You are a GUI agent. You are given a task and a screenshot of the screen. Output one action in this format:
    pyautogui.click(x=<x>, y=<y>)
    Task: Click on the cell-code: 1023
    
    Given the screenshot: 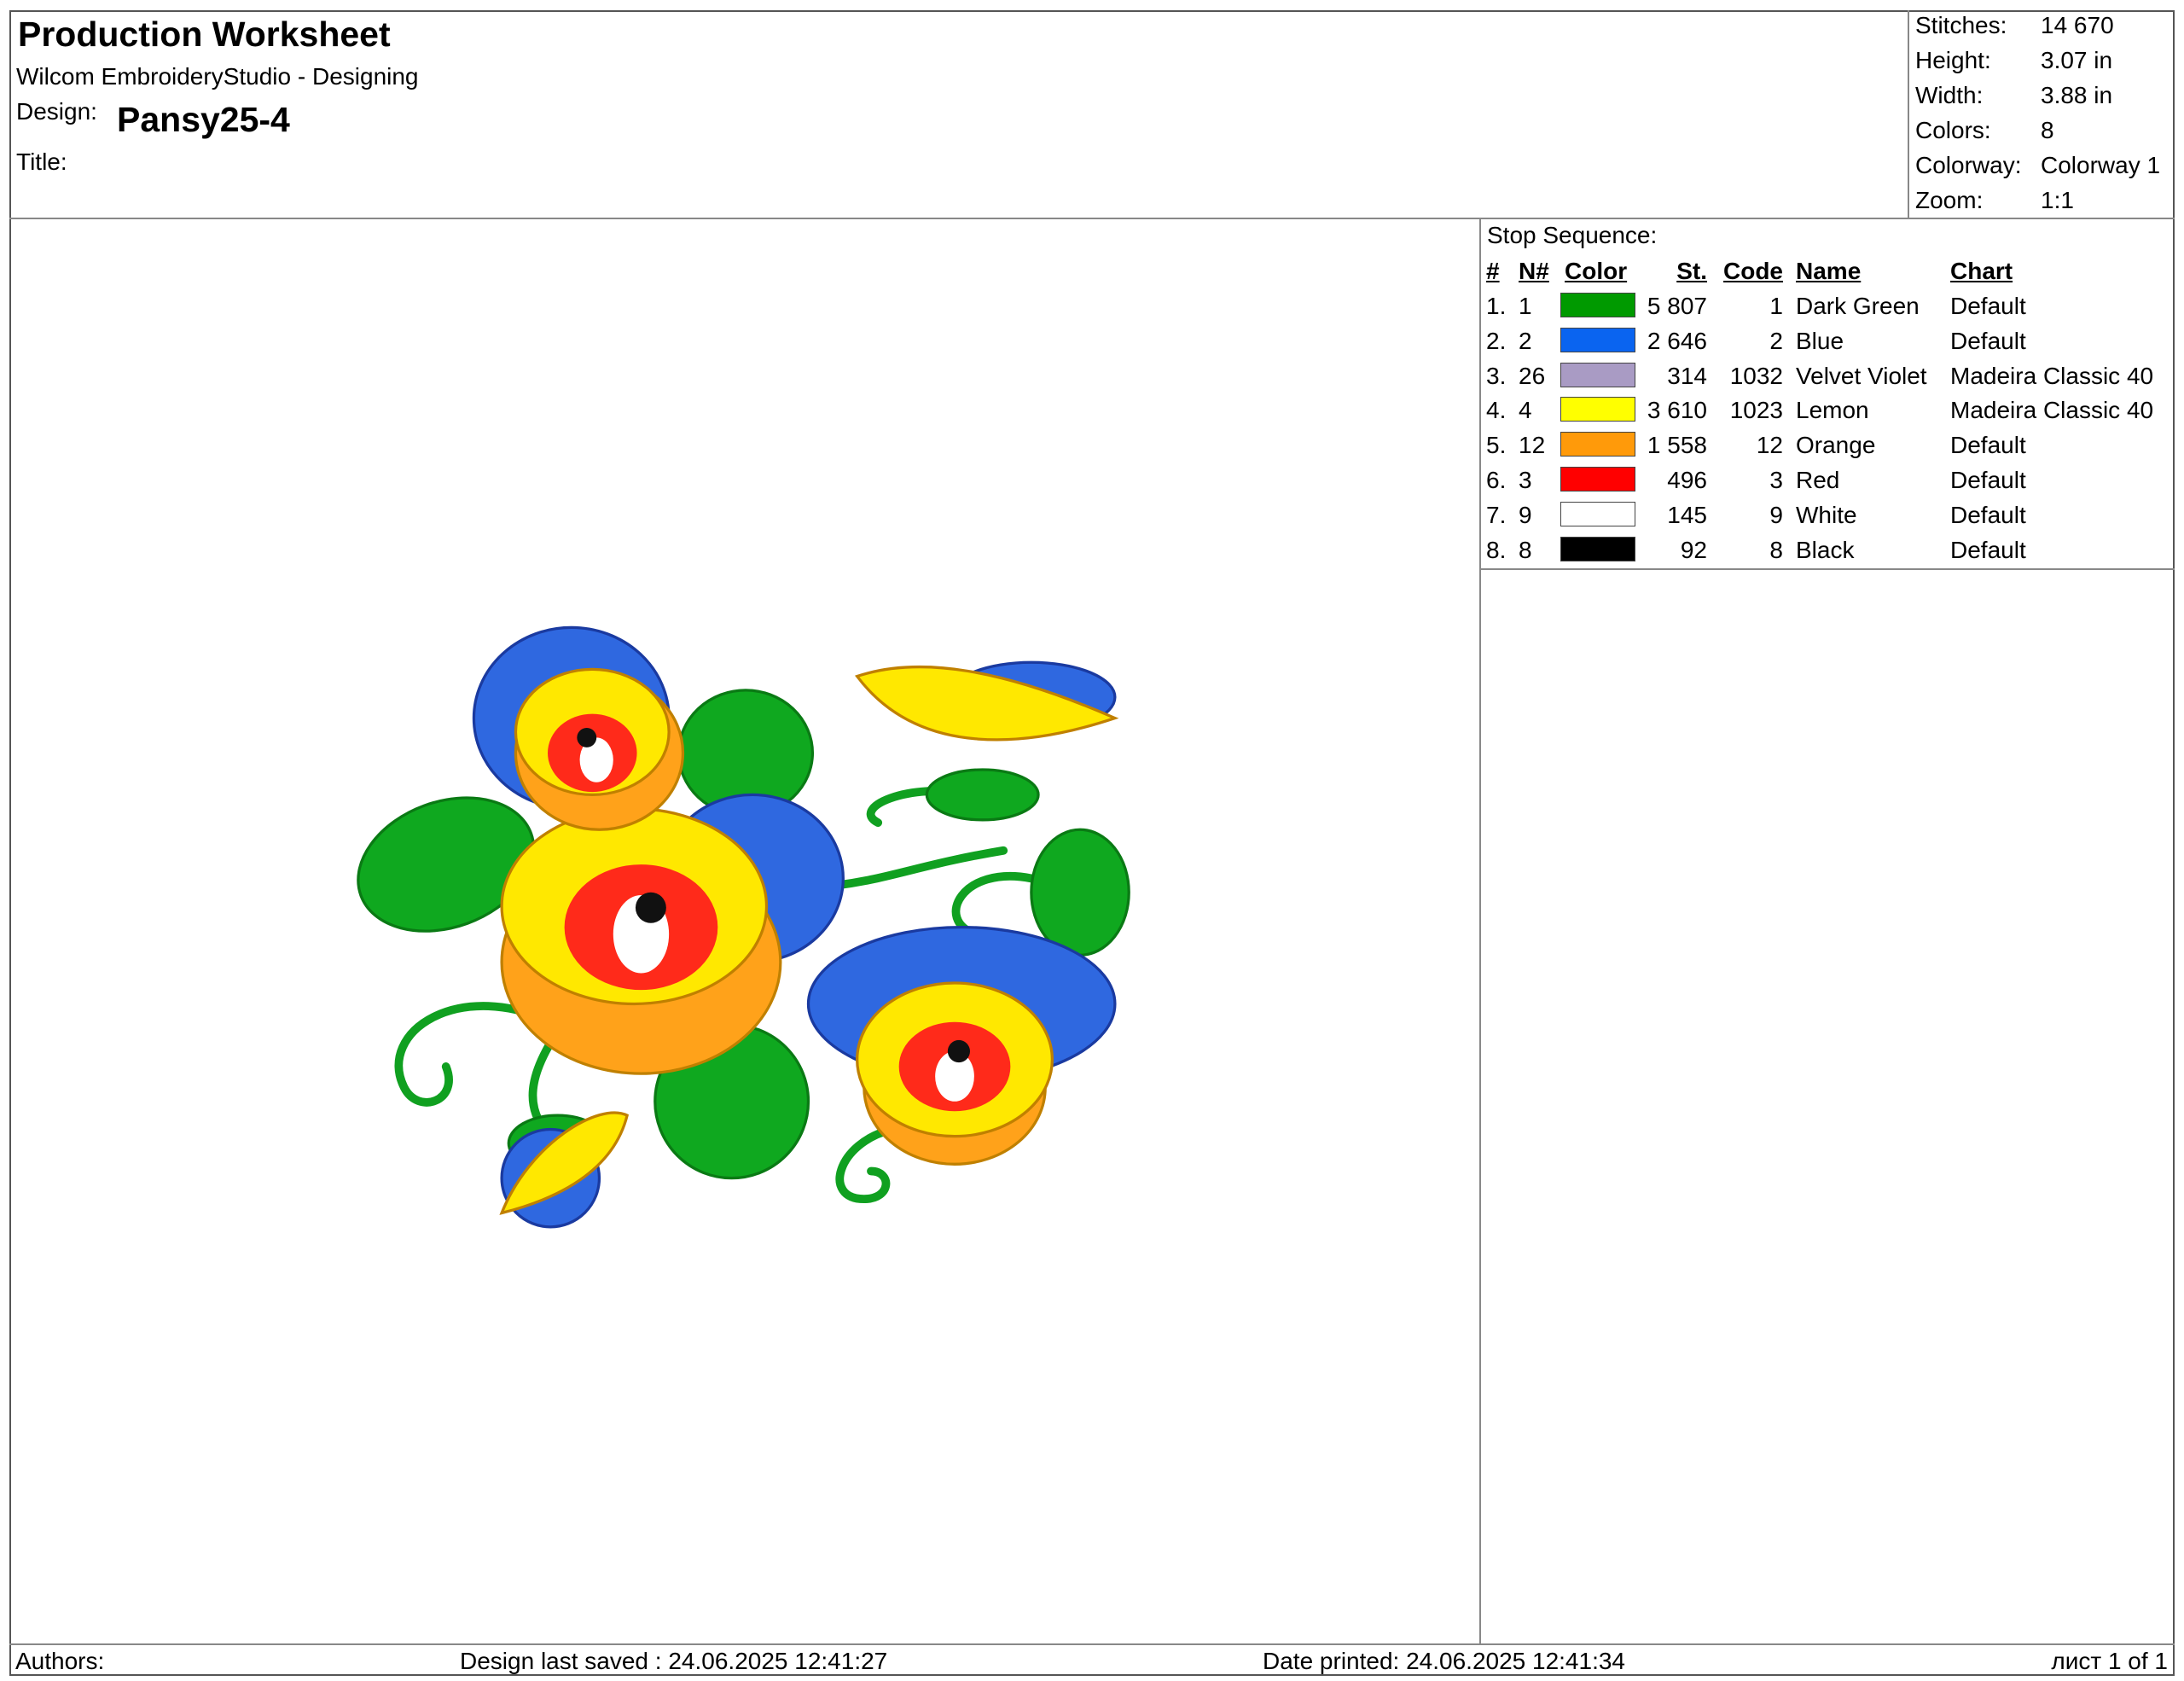 What is the action you would take?
    pyautogui.click(x=1756, y=411)
    